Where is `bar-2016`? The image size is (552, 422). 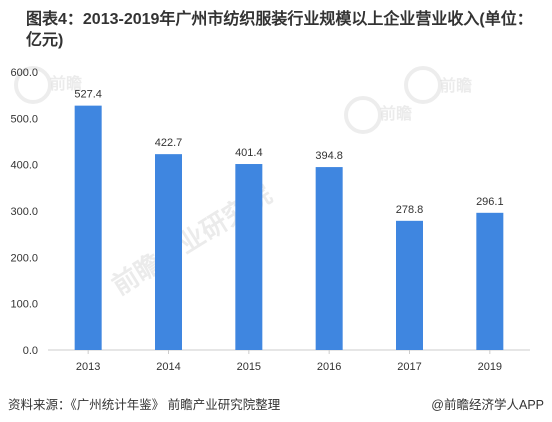 bar-2016 is located at coordinates (329, 258).